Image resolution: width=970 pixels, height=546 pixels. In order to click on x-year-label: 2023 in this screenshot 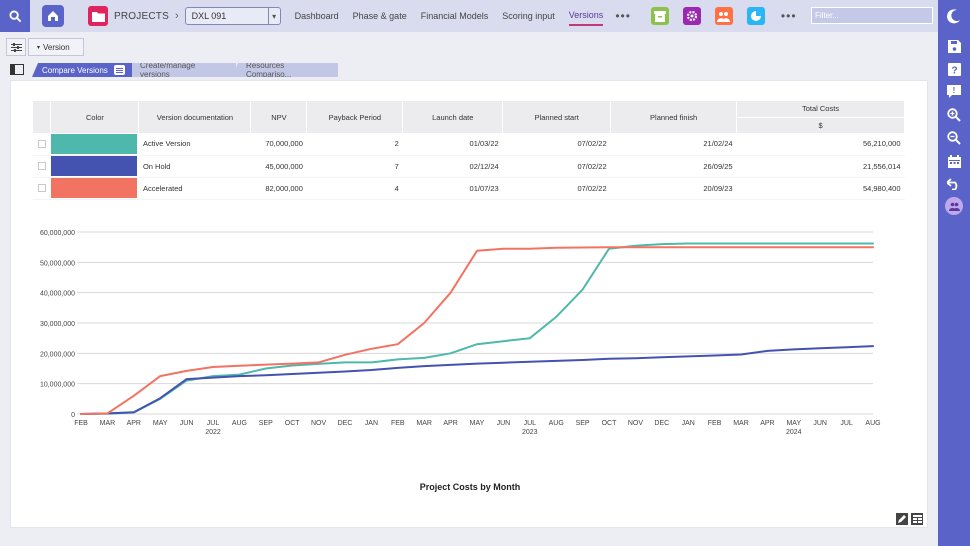, I will do `click(530, 432)`.